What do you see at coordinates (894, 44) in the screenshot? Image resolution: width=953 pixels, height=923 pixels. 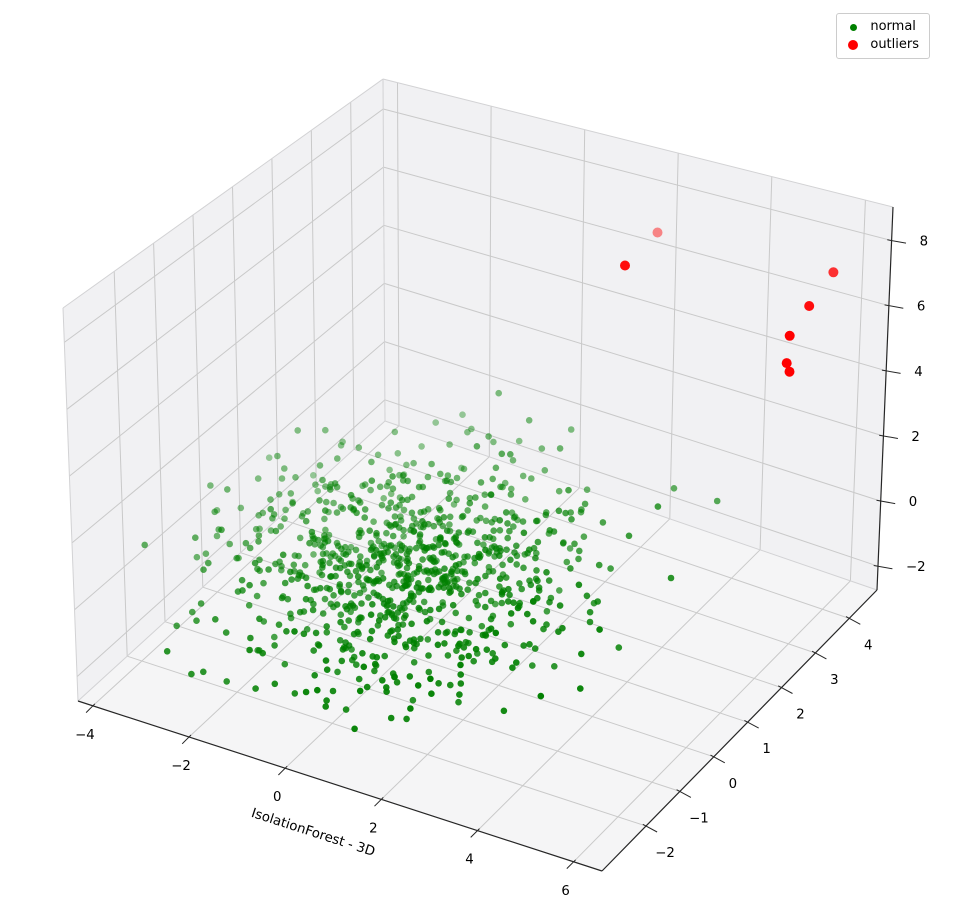 I see `legend-label-outliers: outliers` at bounding box center [894, 44].